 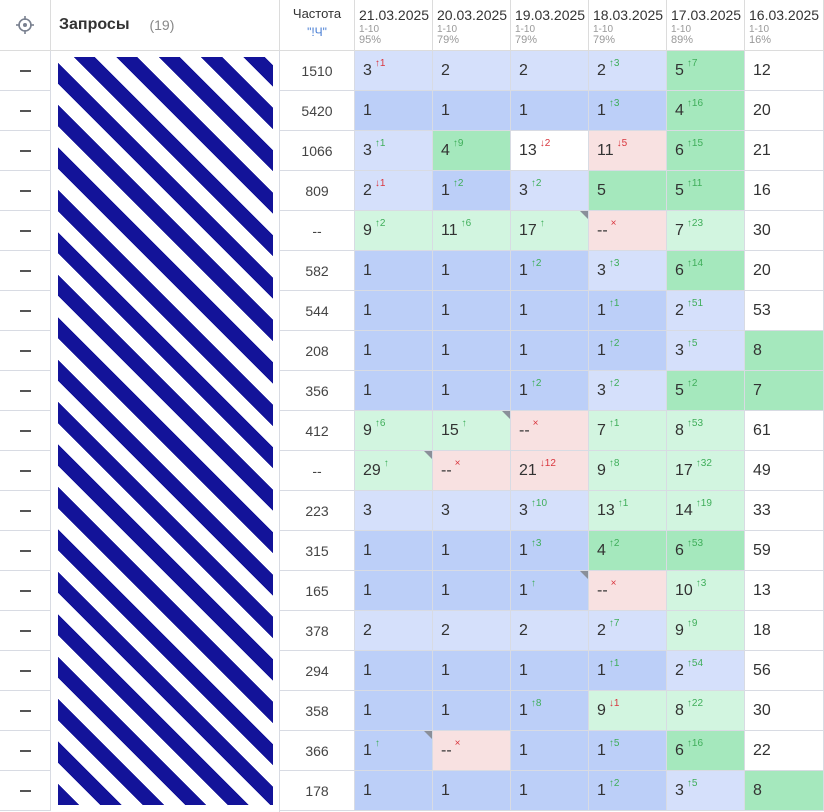 What do you see at coordinates (784, 631) in the screenshot?
I see `position-cell: 18` at bounding box center [784, 631].